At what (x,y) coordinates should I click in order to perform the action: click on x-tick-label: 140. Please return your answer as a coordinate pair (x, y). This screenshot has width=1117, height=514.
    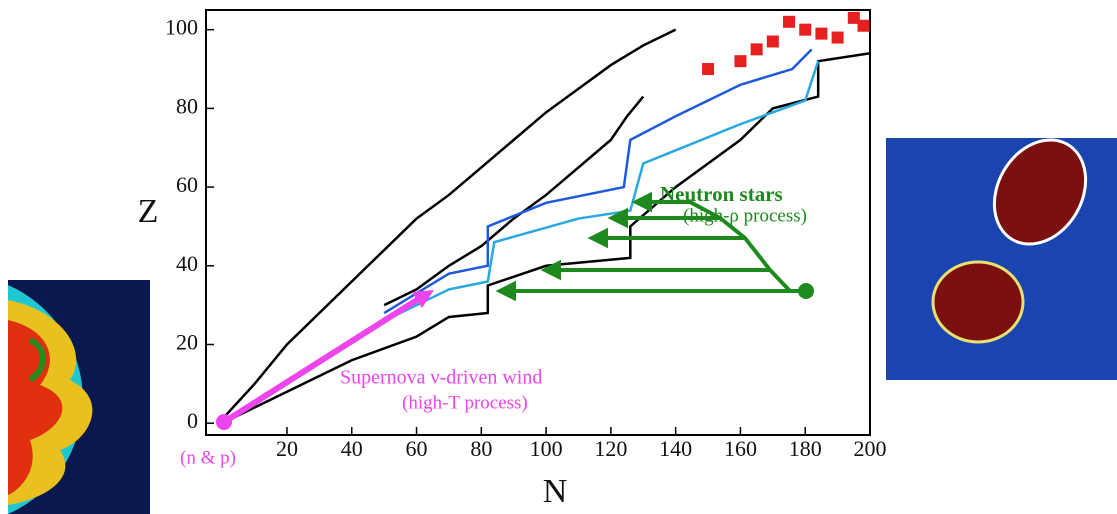
    Looking at the image, I should click on (675, 448).